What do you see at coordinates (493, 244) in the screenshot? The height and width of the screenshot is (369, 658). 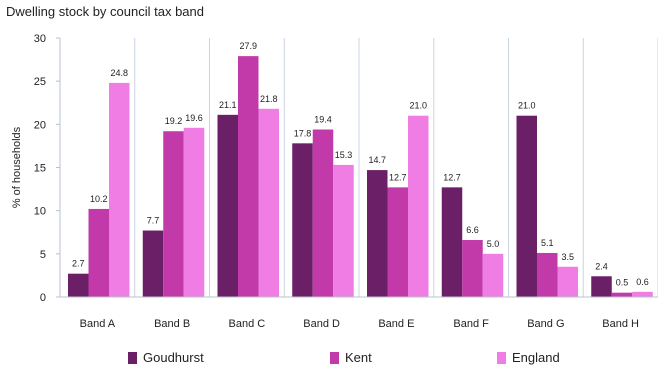 I see `data-label: 5.0` at bounding box center [493, 244].